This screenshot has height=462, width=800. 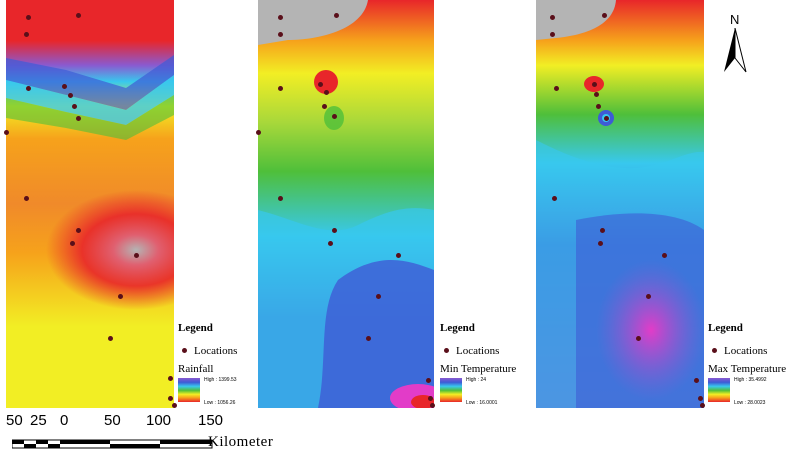 What do you see at coordinates (241, 442) in the screenshot?
I see `scale-unit-label: Kilometer` at bounding box center [241, 442].